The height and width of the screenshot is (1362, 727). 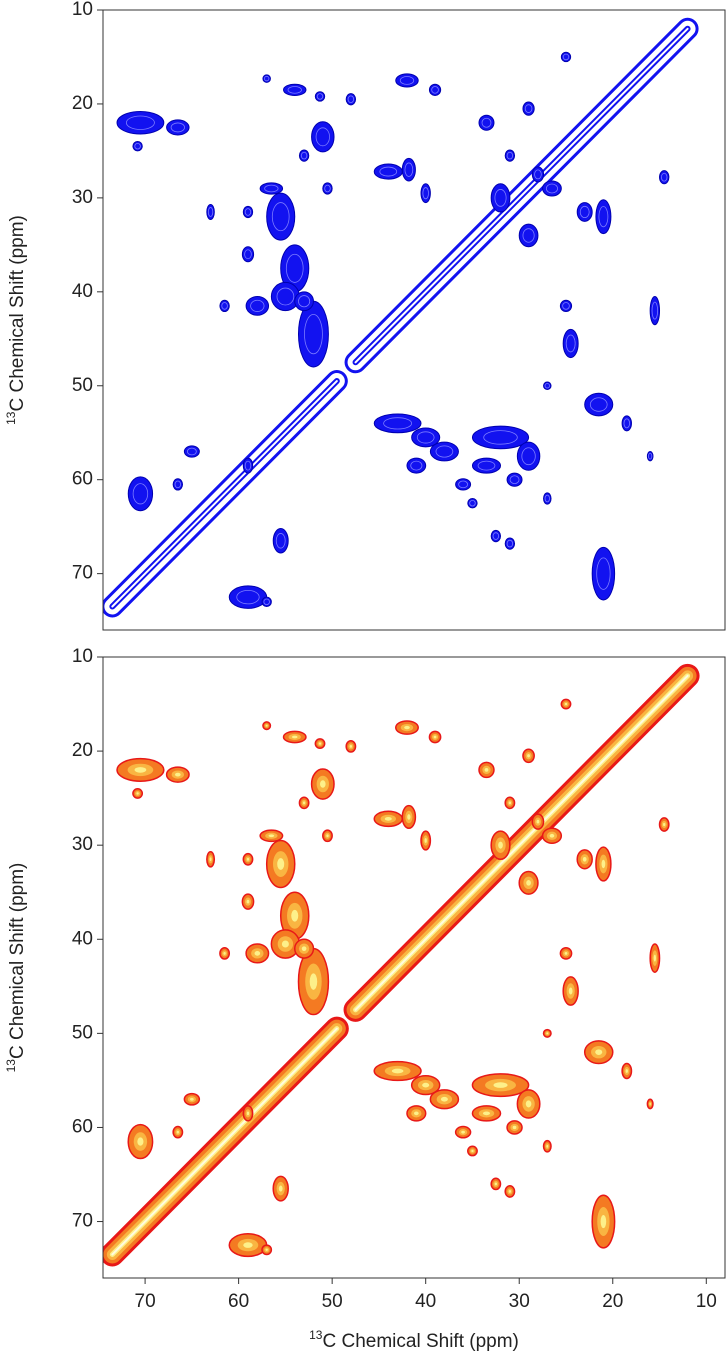 What do you see at coordinates (706, 1301) in the screenshot?
I see `x-tick-label: 10` at bounding box center [706, 1301].